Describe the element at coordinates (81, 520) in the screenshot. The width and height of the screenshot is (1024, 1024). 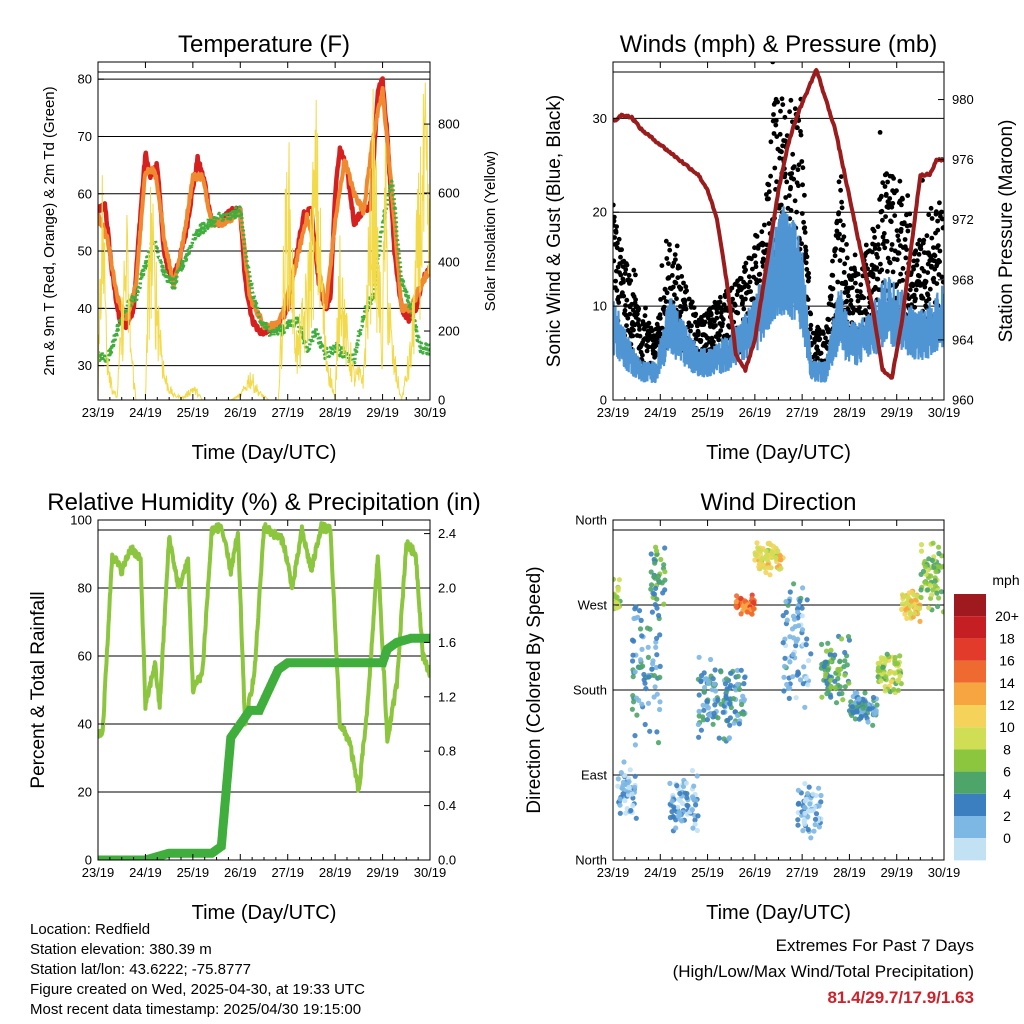
I see `y-tick-label: 100` at that location.